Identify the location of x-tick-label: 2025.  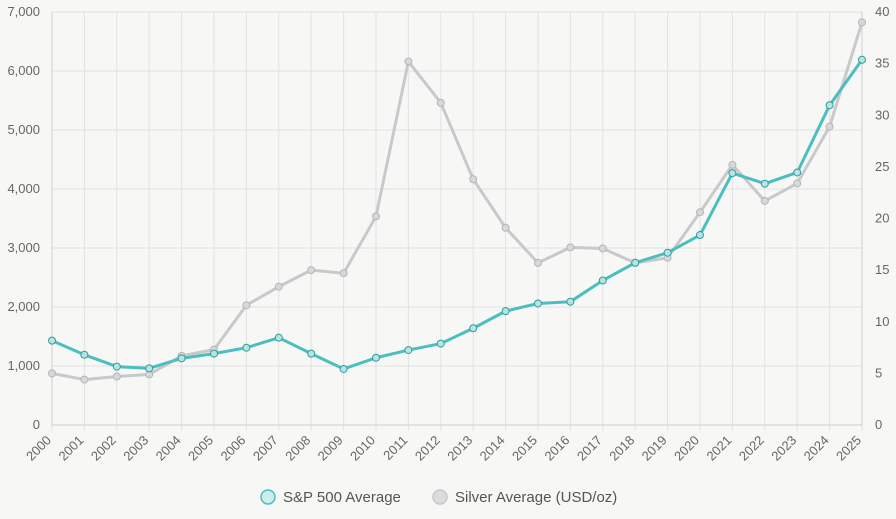
(848, 448).